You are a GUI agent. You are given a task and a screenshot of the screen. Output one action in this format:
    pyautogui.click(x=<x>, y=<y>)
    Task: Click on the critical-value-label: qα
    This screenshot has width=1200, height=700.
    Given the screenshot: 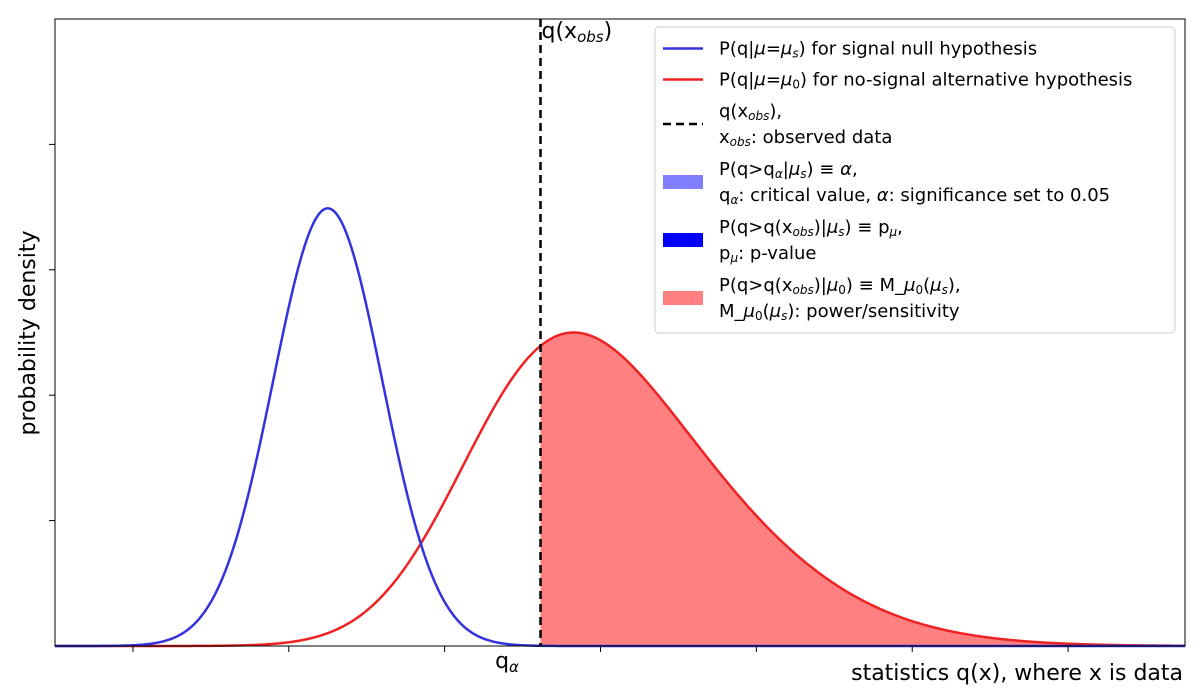 What is the action you would take?
    pyautogui.click(x=507, y=662)
    